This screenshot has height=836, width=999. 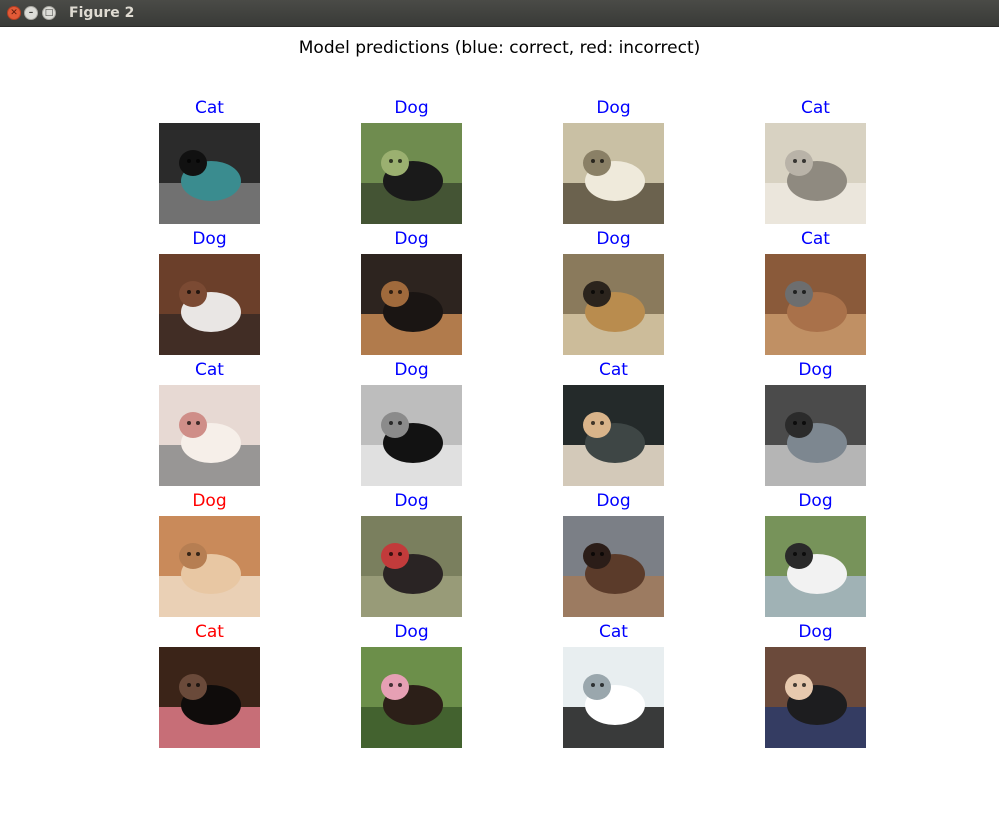 What do you see at coordinates (14, 13) in the screenshot?
I see `close-icon: ✕` at bounding box center [14, 13].